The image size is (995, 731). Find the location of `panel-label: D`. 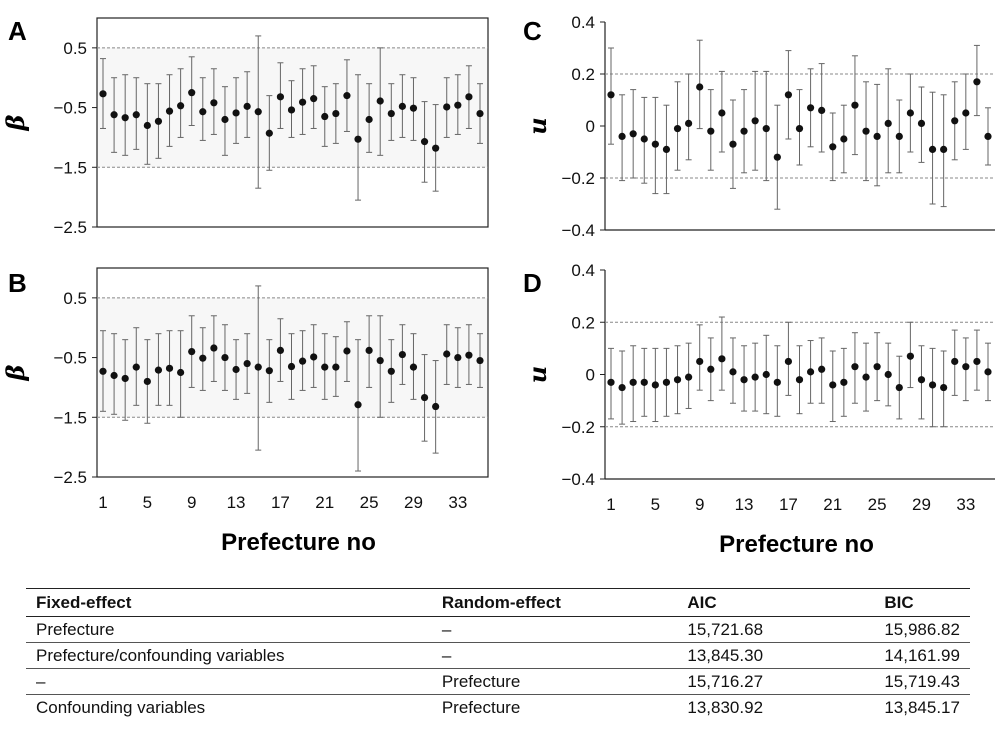

panel-label: D is located at coordinates (532, 283).